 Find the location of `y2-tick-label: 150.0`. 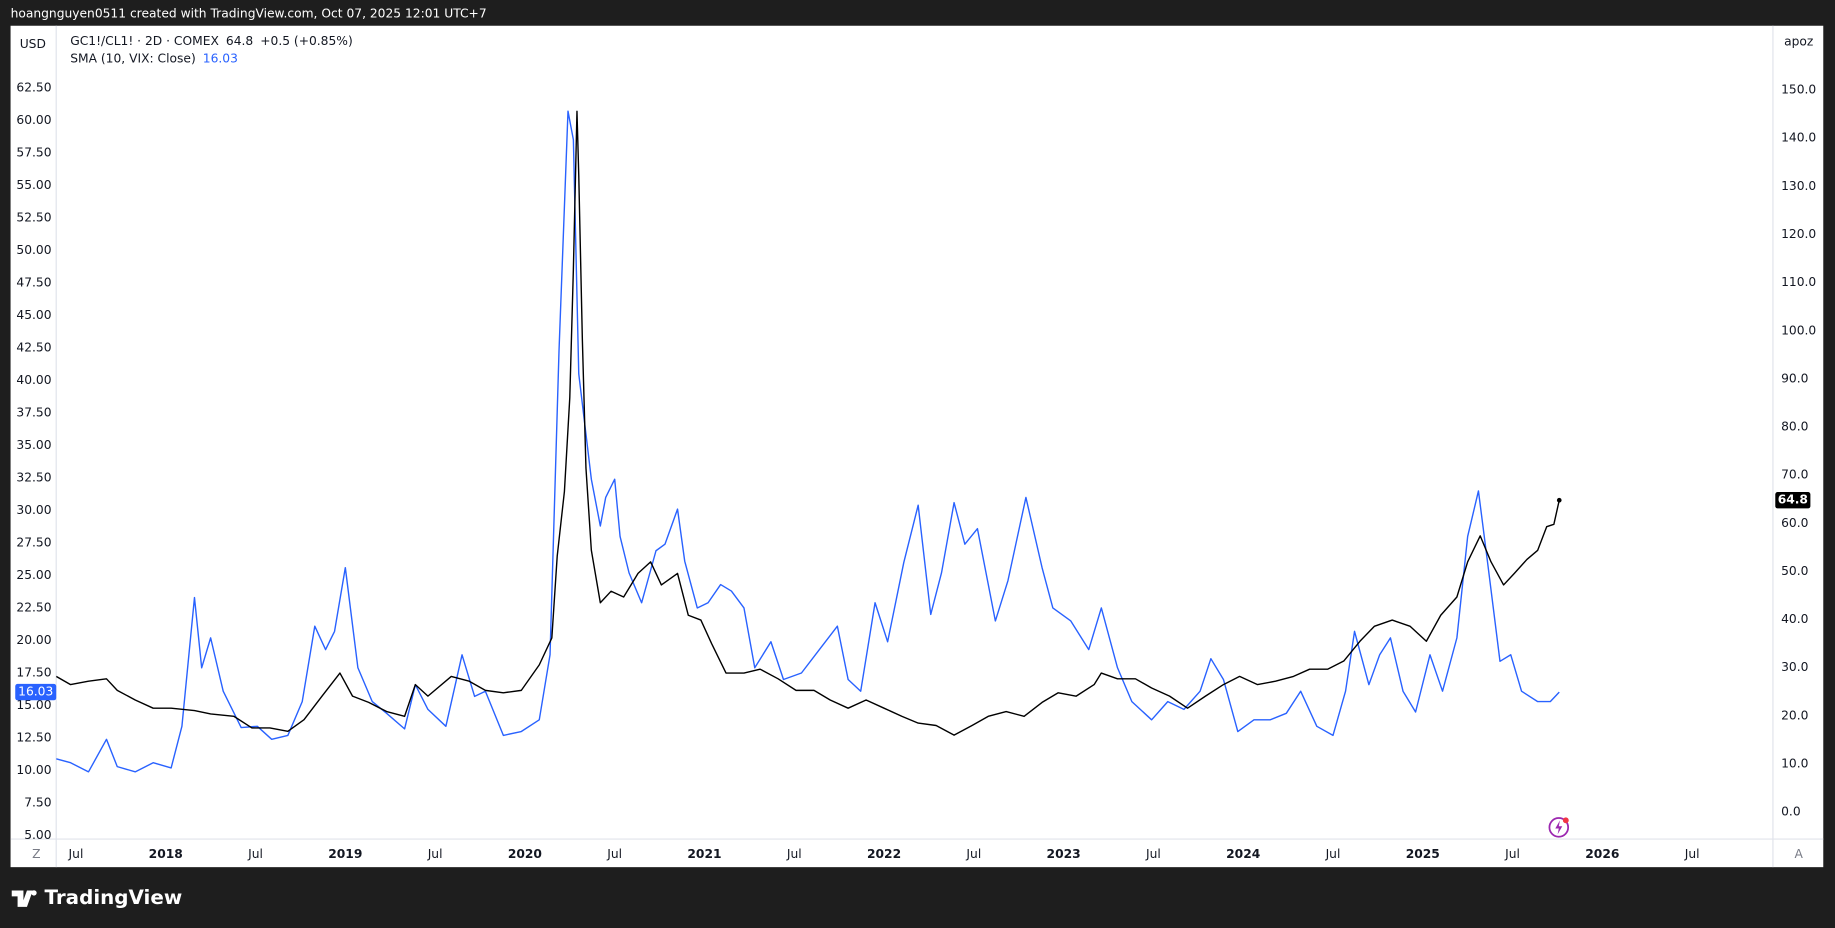

y2-tick-label: 150.0 is located at coordinates (1798, 90).